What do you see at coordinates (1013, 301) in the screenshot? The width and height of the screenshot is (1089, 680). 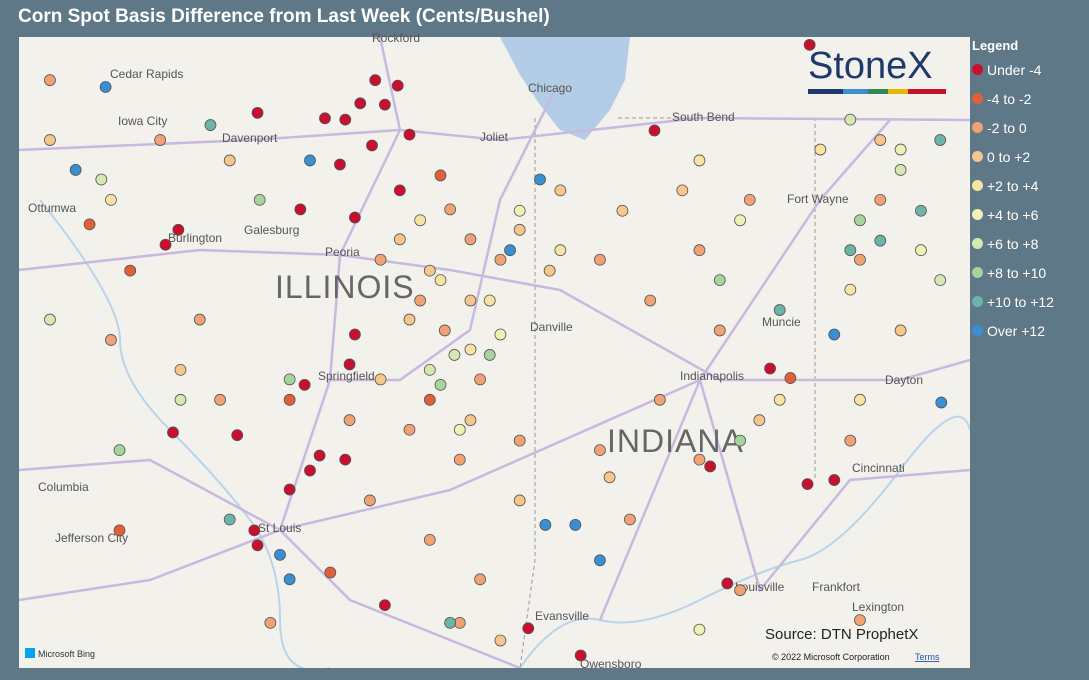 I see `legend-item: +10 to +12` at bounding box center [1013, 301].